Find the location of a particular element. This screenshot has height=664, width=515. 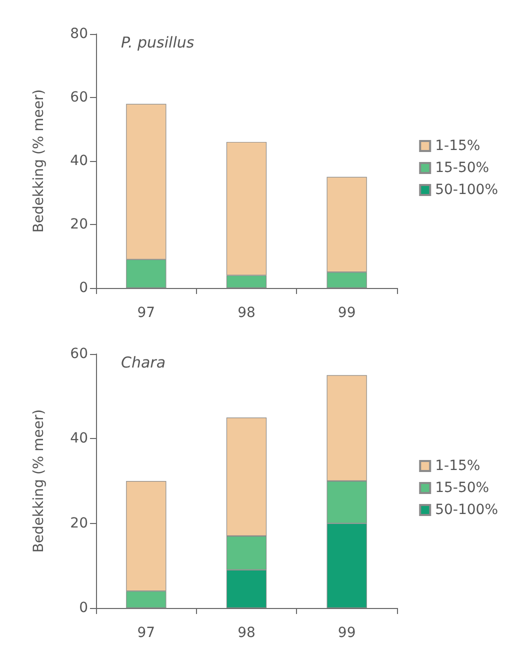

chart-title: P. pusillus is located at coordinates (157, 43).